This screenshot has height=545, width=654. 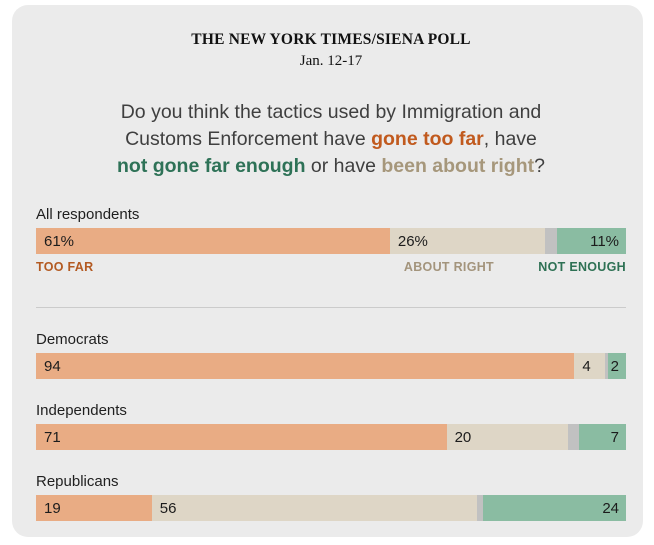 What do you see at coordinates (241, 437) in the screenshot?
I see `bar-segment-too_far: 71` at bounding box center [241, 437].